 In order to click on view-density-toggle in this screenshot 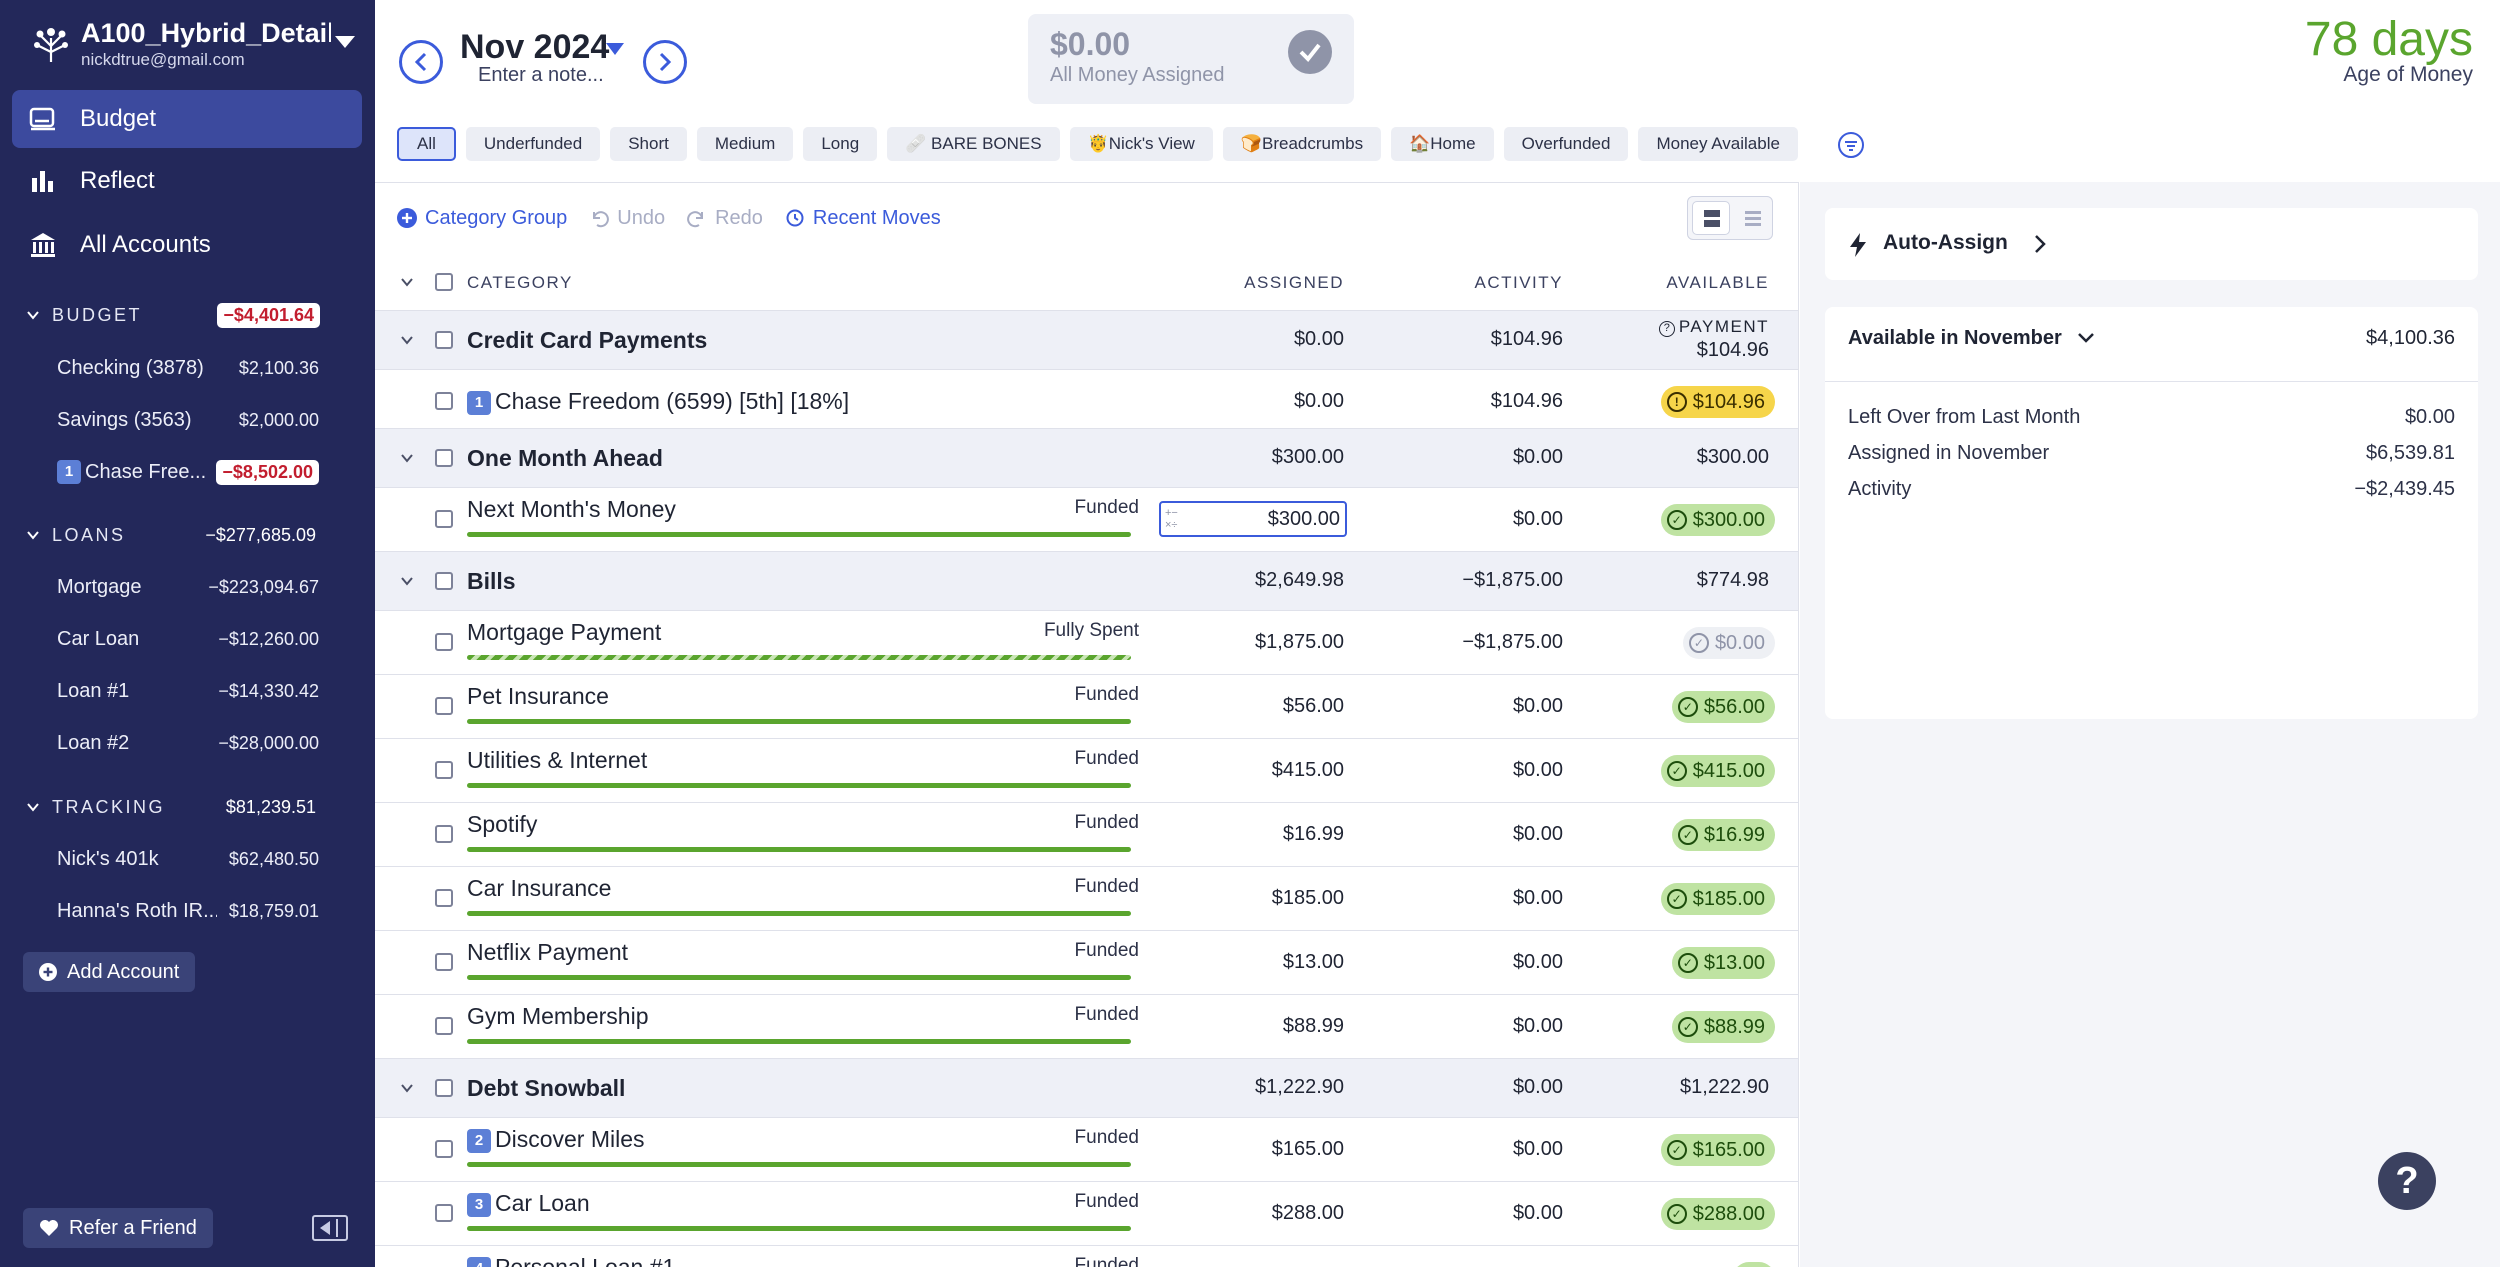, I will do `click(1730, 218)`.